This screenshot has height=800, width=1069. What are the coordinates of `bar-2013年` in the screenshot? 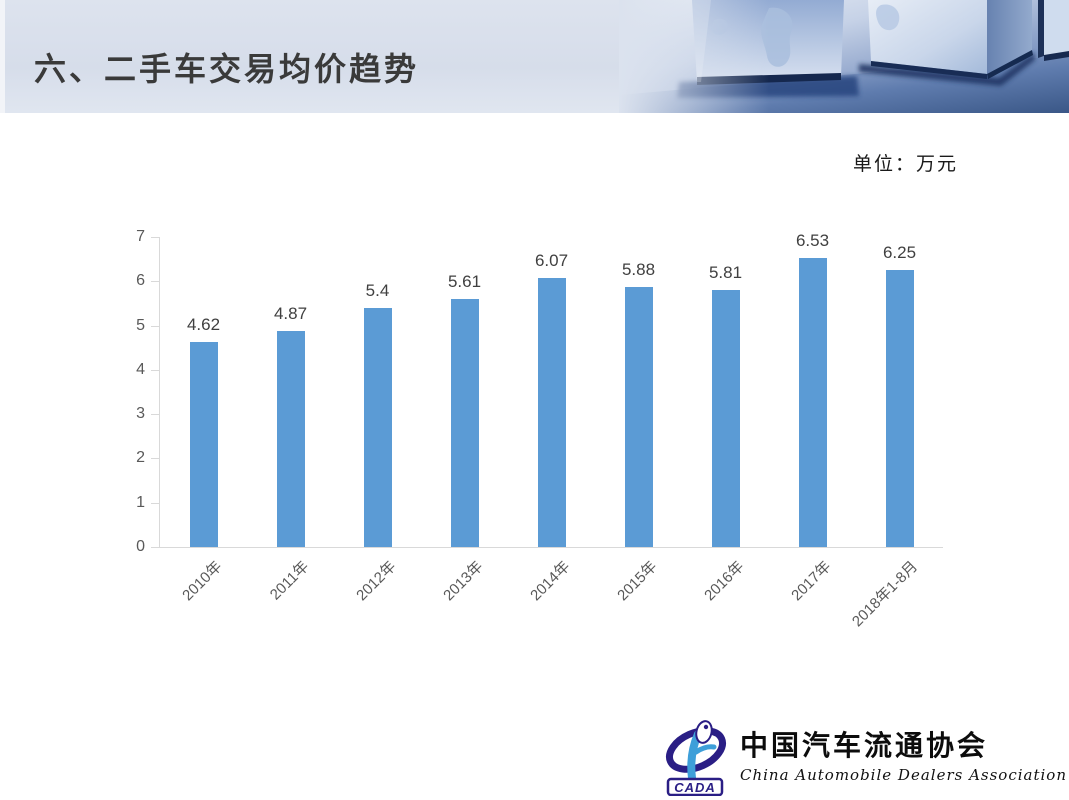 It's located at (464, 422).